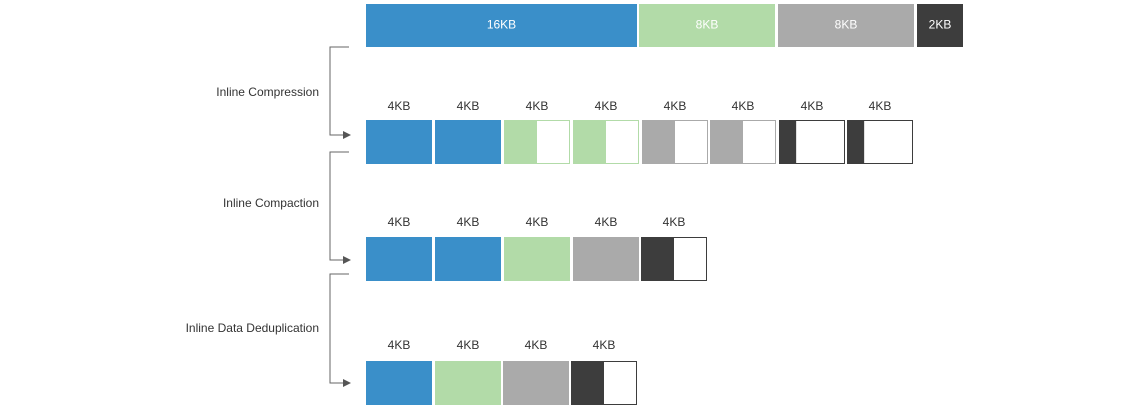 This screenshot has width=1140, height=408. What do you see at coordinates (252, 328) in the screenshot?
I see `stage-label: Inline Data Deduplication` at bounding box center [252, 328].